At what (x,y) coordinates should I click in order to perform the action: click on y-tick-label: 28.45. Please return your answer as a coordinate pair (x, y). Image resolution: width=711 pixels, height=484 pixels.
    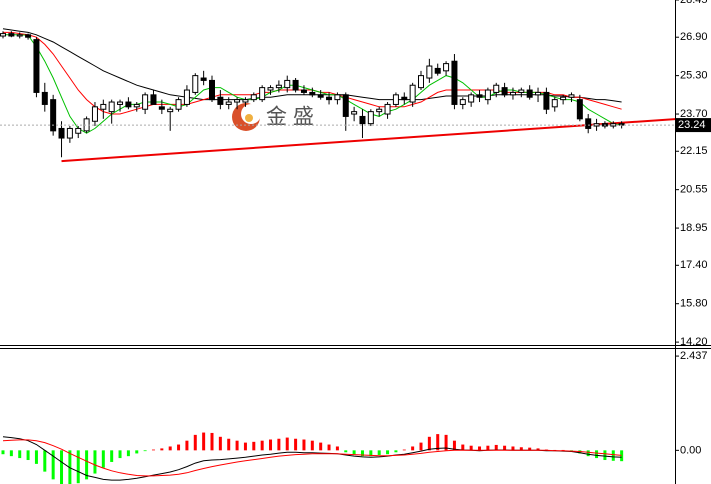
    Looking at the image, I should click on (694, 3).